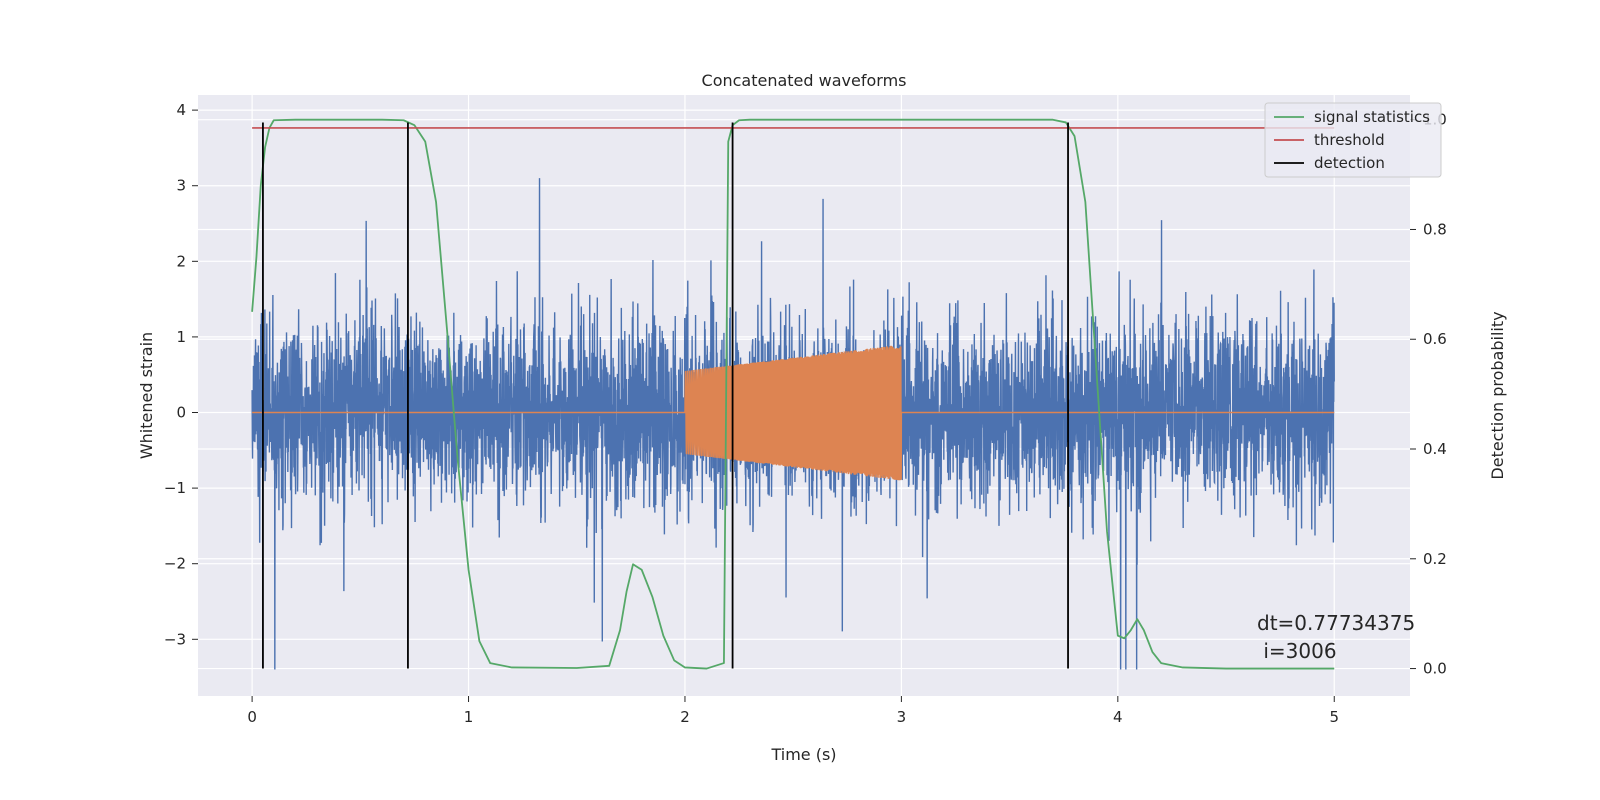  Describe the element at coordinates (1497, 395) in the screenshot. I see `y-axis-label-right: Detection probability` at that location.